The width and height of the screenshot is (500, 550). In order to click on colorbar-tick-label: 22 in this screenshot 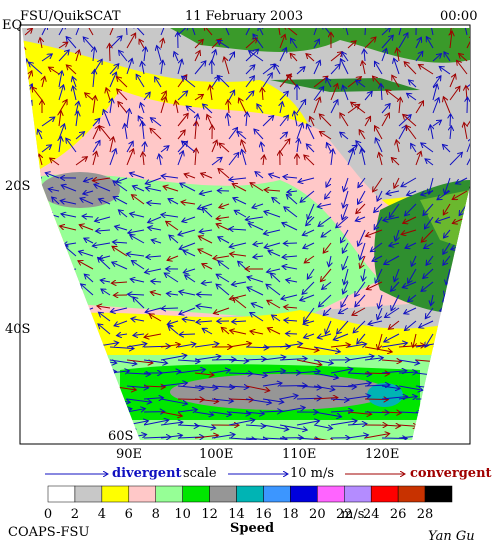, I will do `click(344, 514)`.